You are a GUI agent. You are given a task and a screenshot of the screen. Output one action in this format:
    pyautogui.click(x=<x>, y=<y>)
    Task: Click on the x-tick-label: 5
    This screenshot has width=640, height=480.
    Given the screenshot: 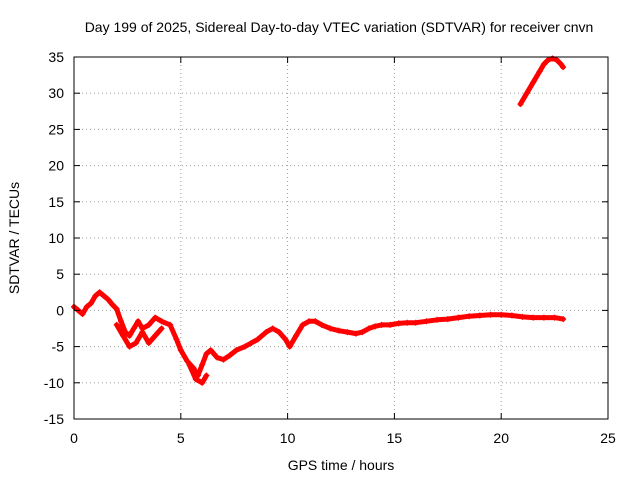 What is the action you would take?
    pyautogui.click(x=181, y=438)
    